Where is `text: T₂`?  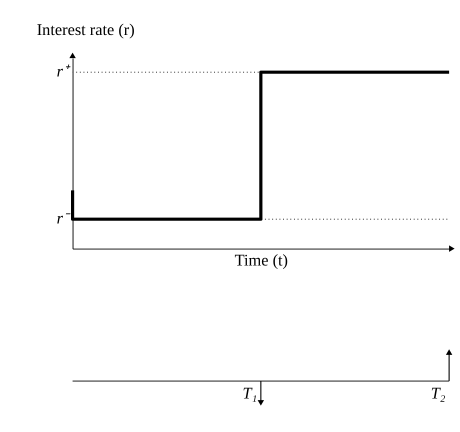
text: T₂ is located at coordinates (438, 392).